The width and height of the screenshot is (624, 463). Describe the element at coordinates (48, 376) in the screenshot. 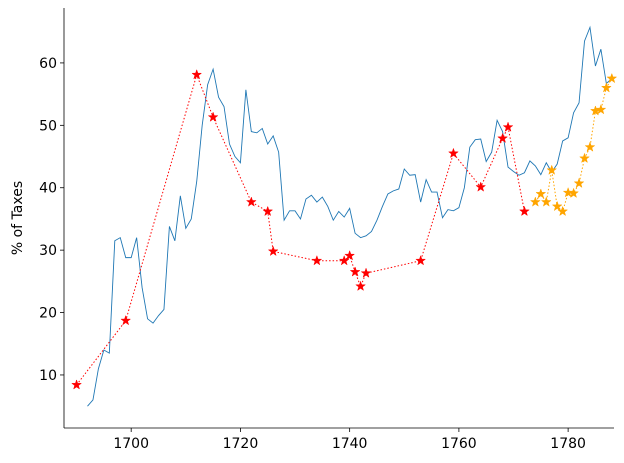

I see `y-tick-label: 10` at that location.